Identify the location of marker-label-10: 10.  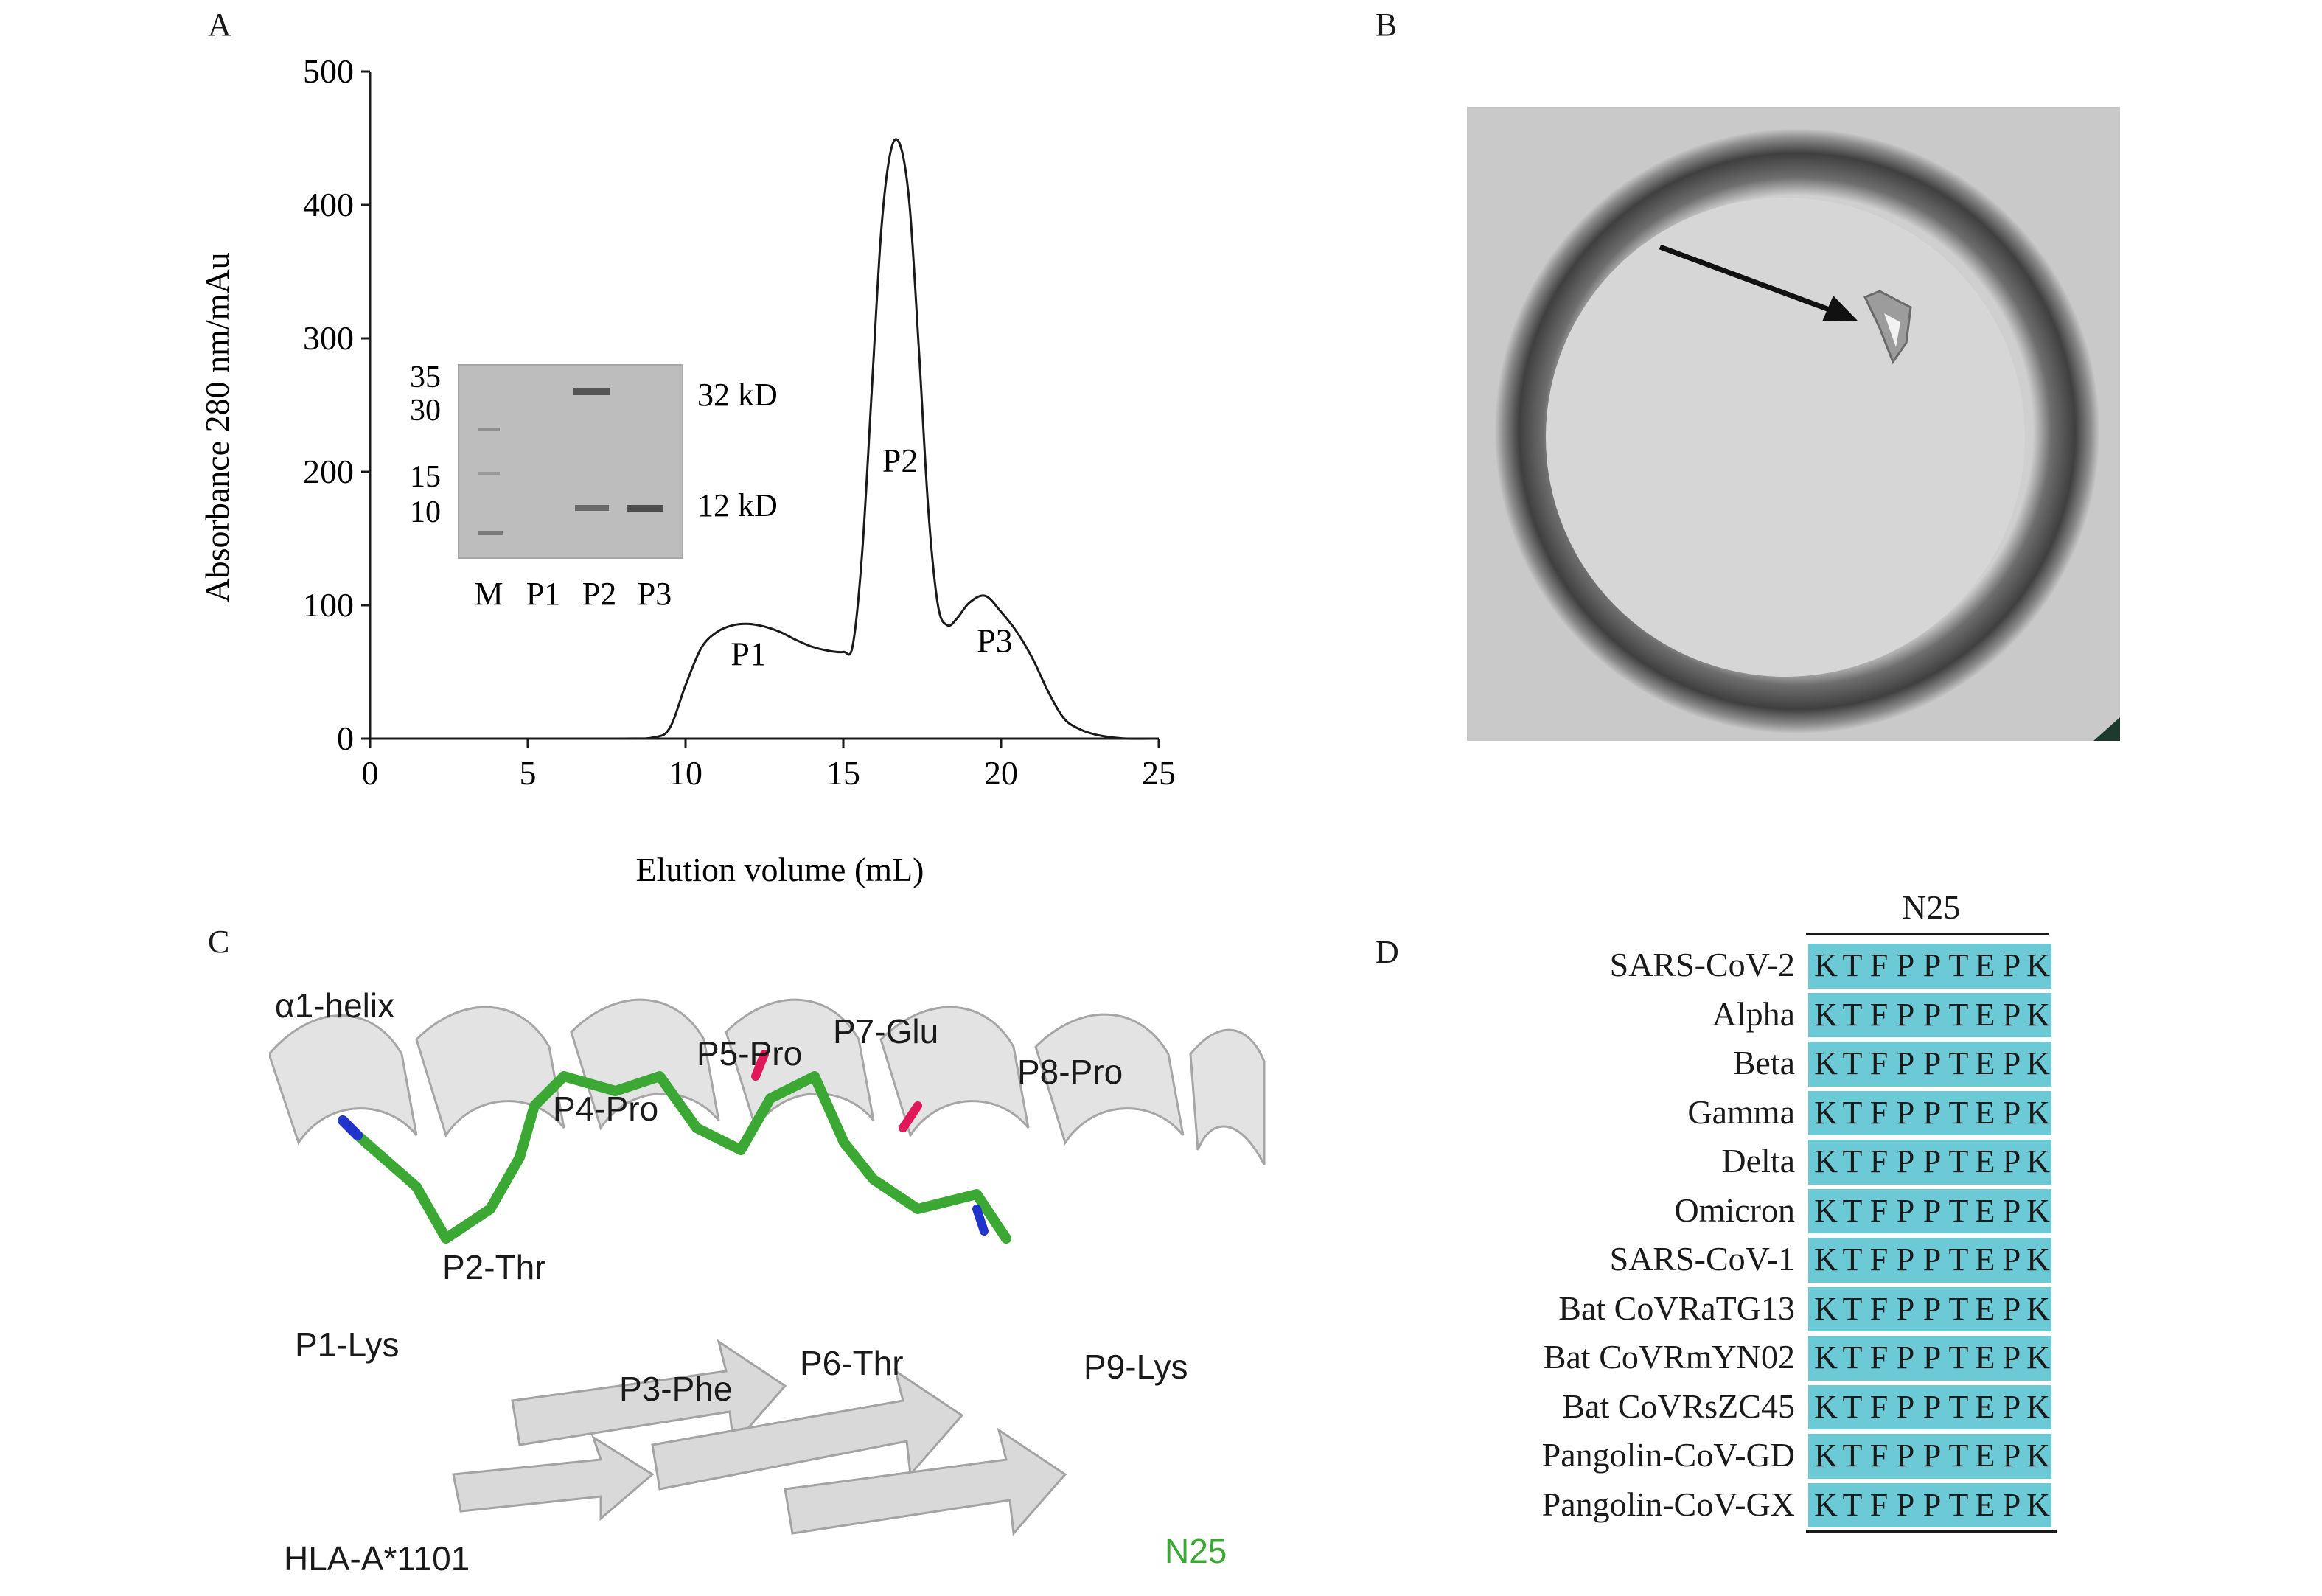
(425, 512).